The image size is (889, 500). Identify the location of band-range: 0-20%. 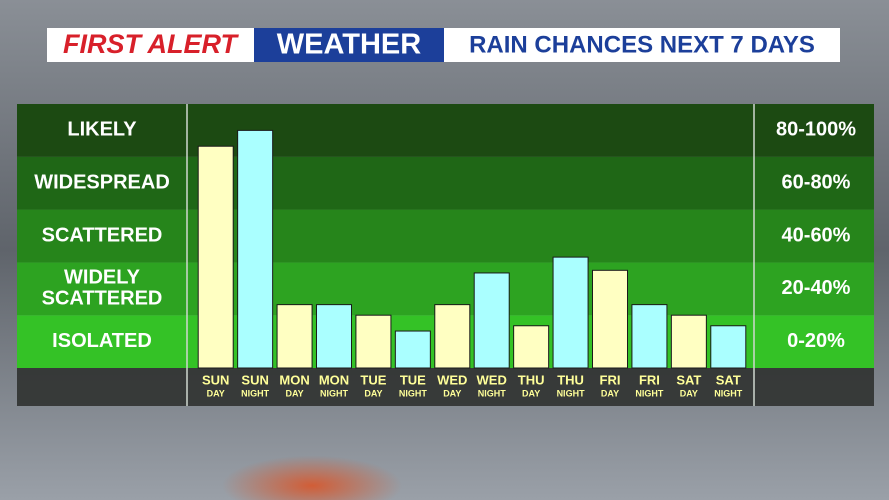
(816, 341).